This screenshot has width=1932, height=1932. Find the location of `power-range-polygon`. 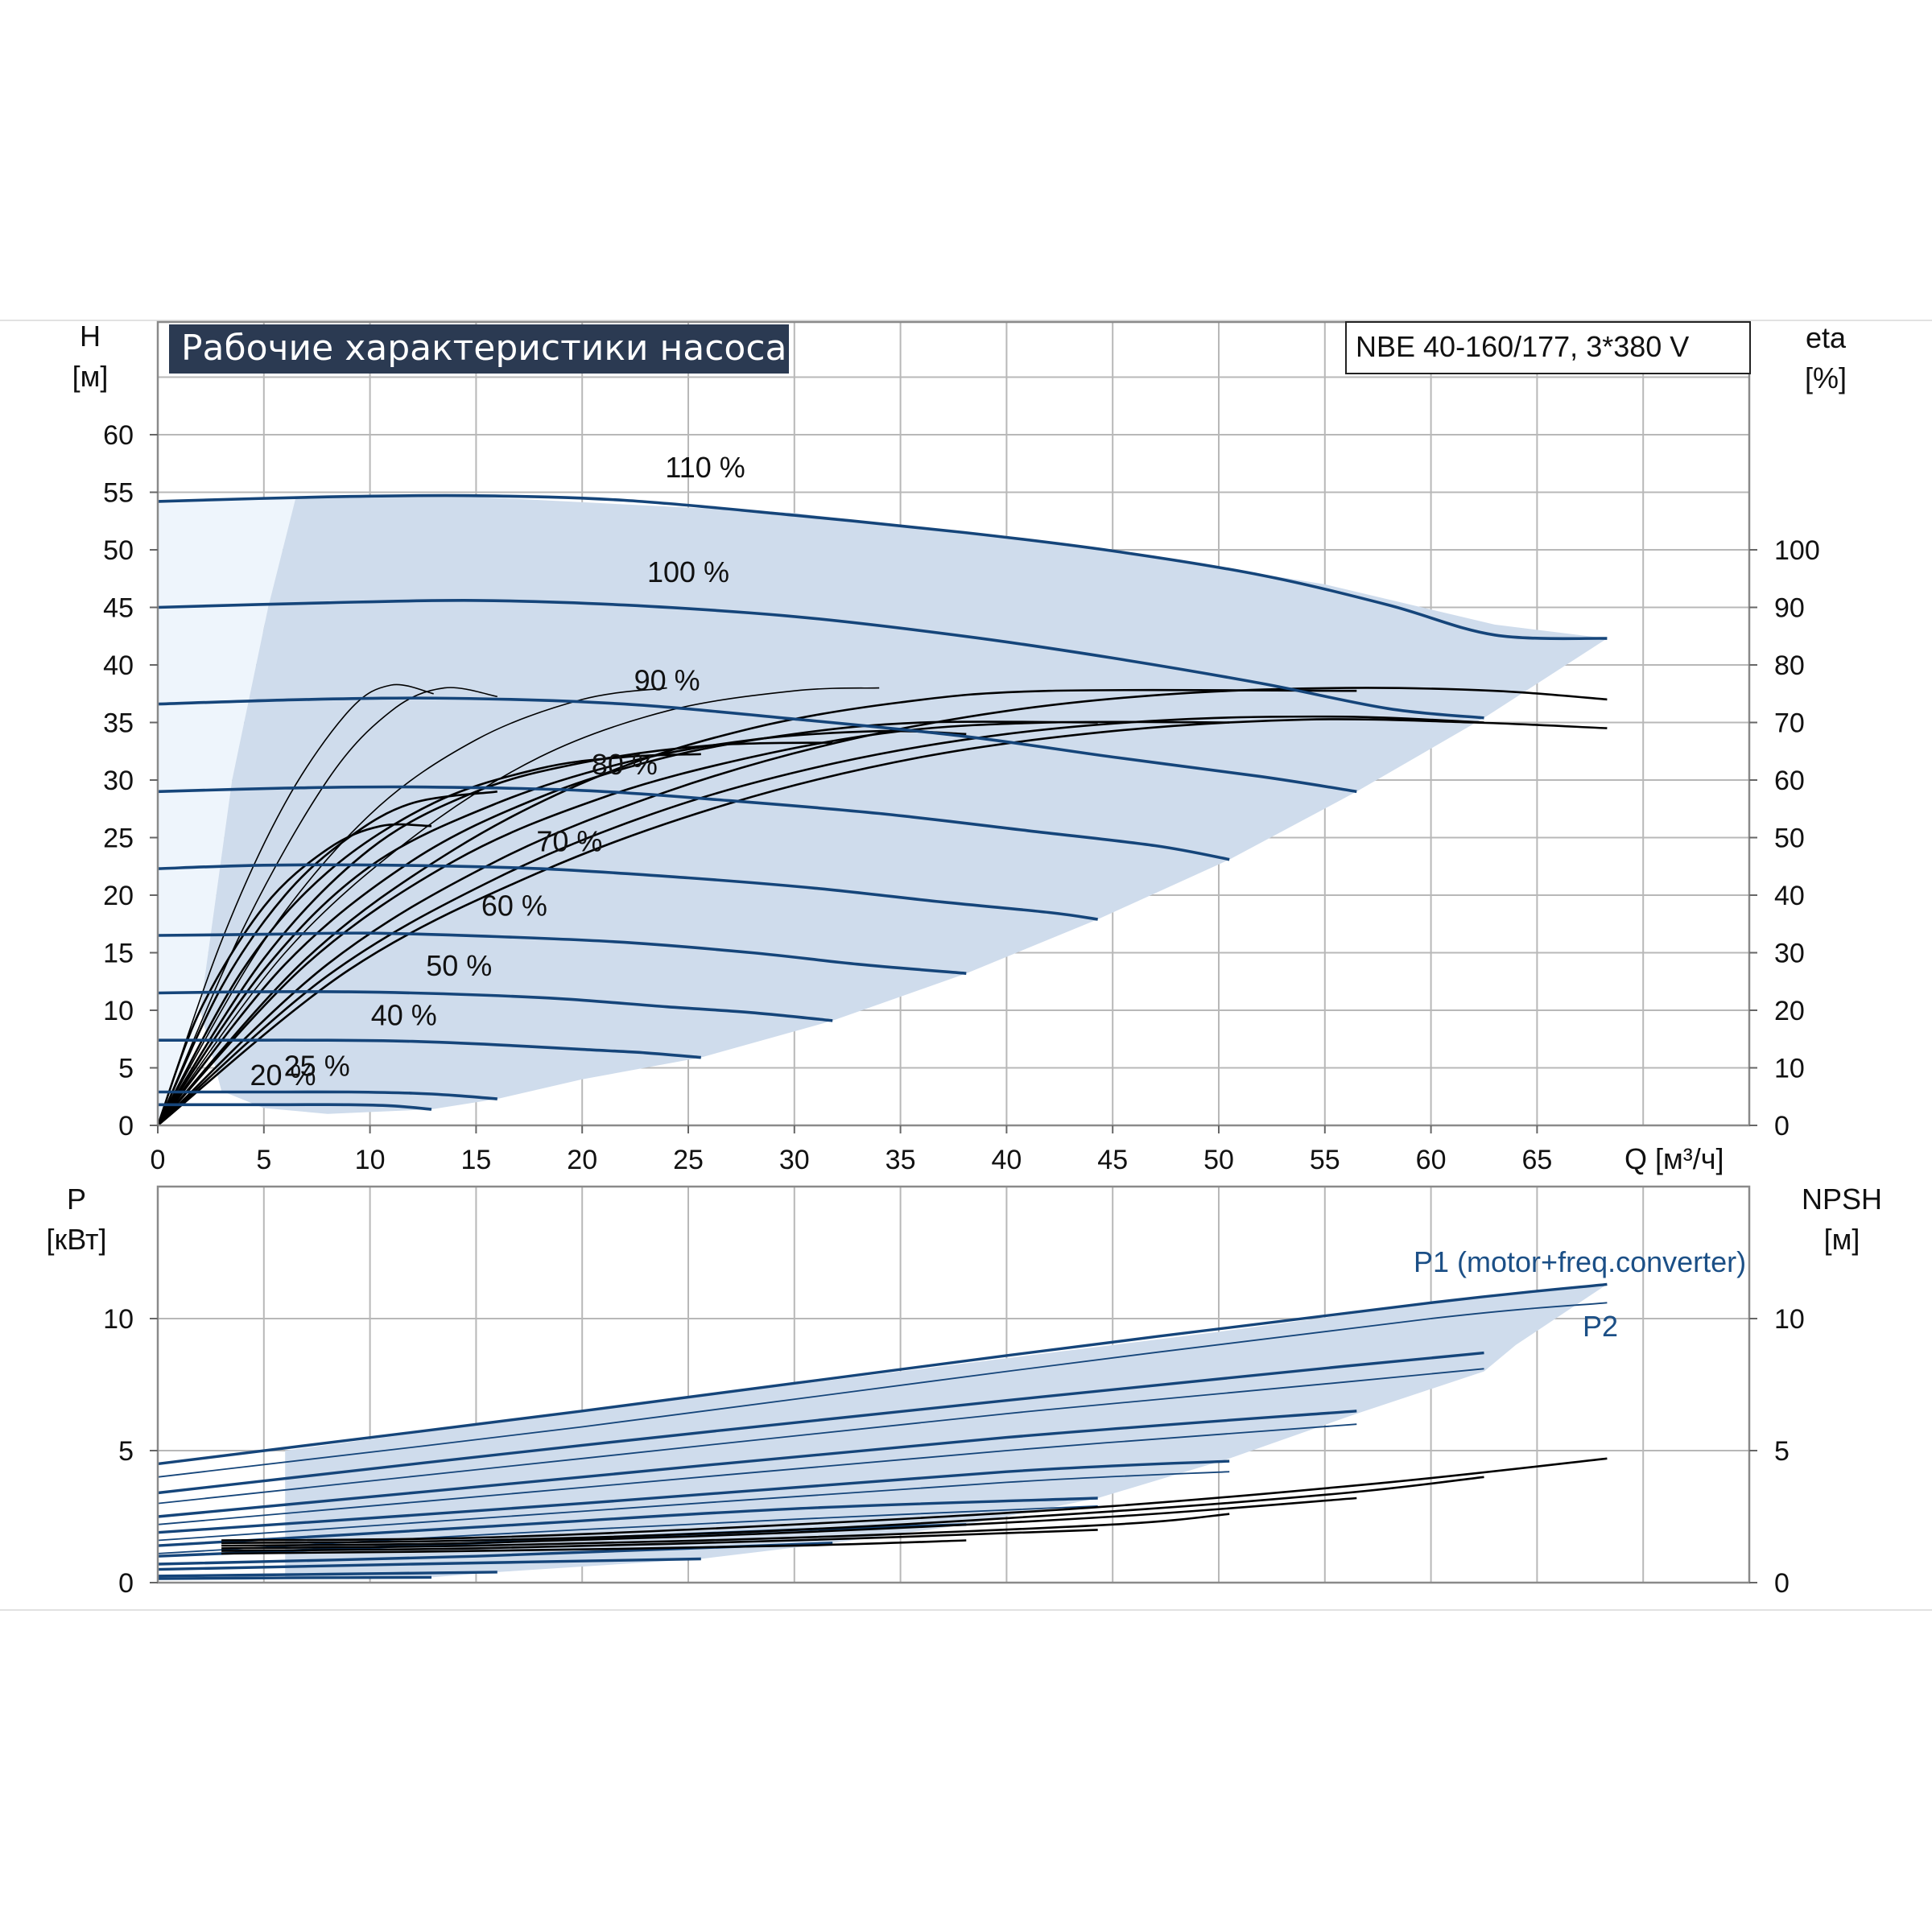

power-range-polygon is located at coordinates (946, 1431).